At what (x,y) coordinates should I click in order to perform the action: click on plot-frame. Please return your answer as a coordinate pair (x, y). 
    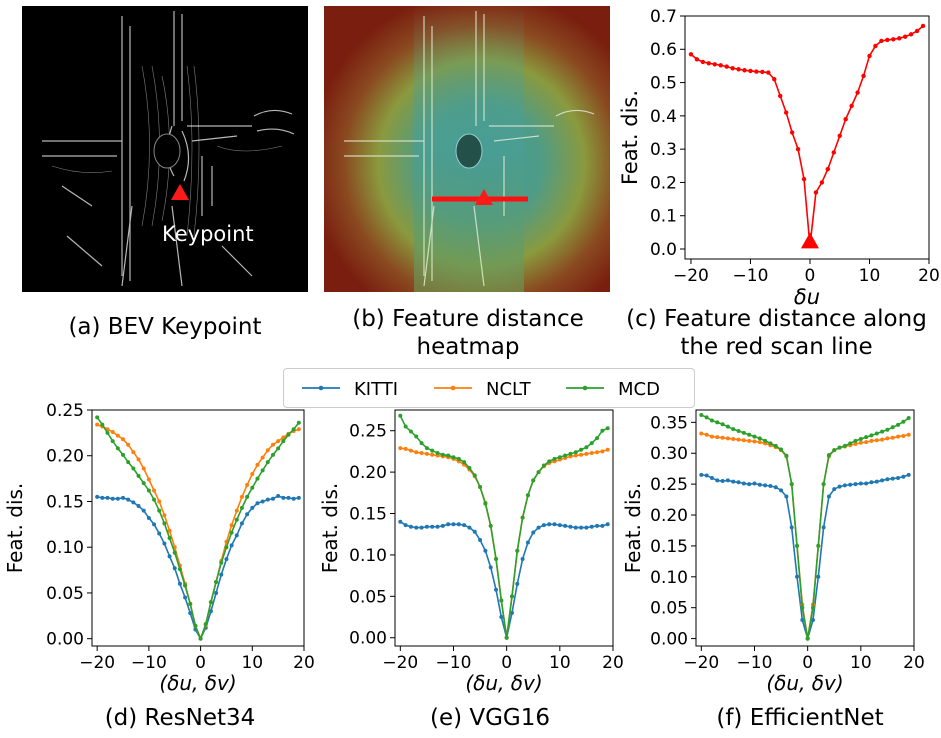
    Looking at the image, I should click on (504, 528).